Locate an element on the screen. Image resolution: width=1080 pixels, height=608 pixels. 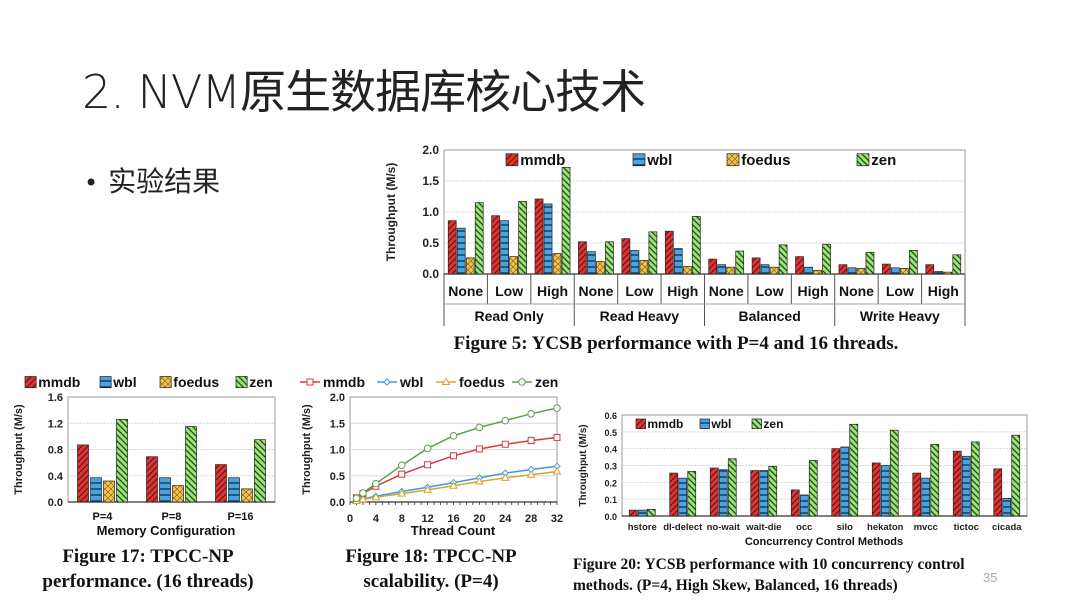
x-category-label: hekaton is located at coordinates (885, 527).